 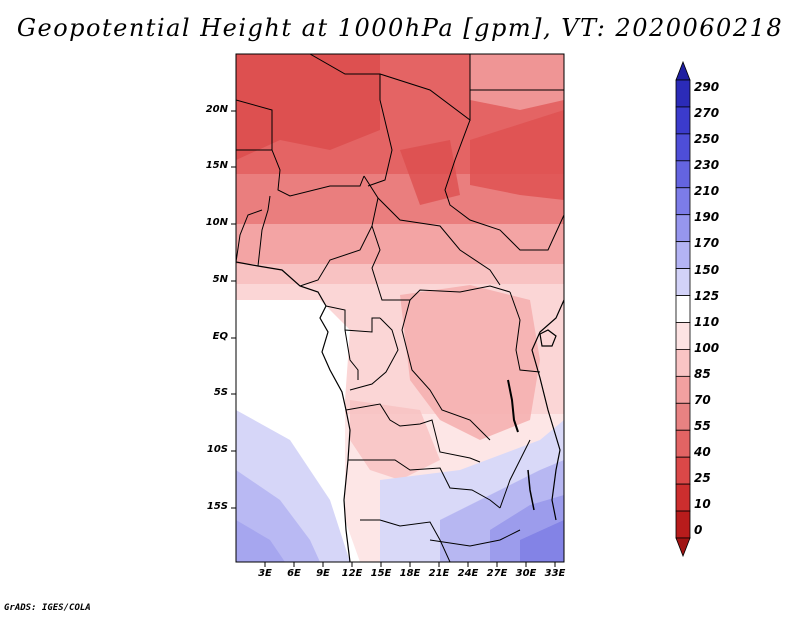 What do you see at coordinates (233, 309) in the screenshot?
I see `y-axis-ticks` at bounding box center [233, 309].